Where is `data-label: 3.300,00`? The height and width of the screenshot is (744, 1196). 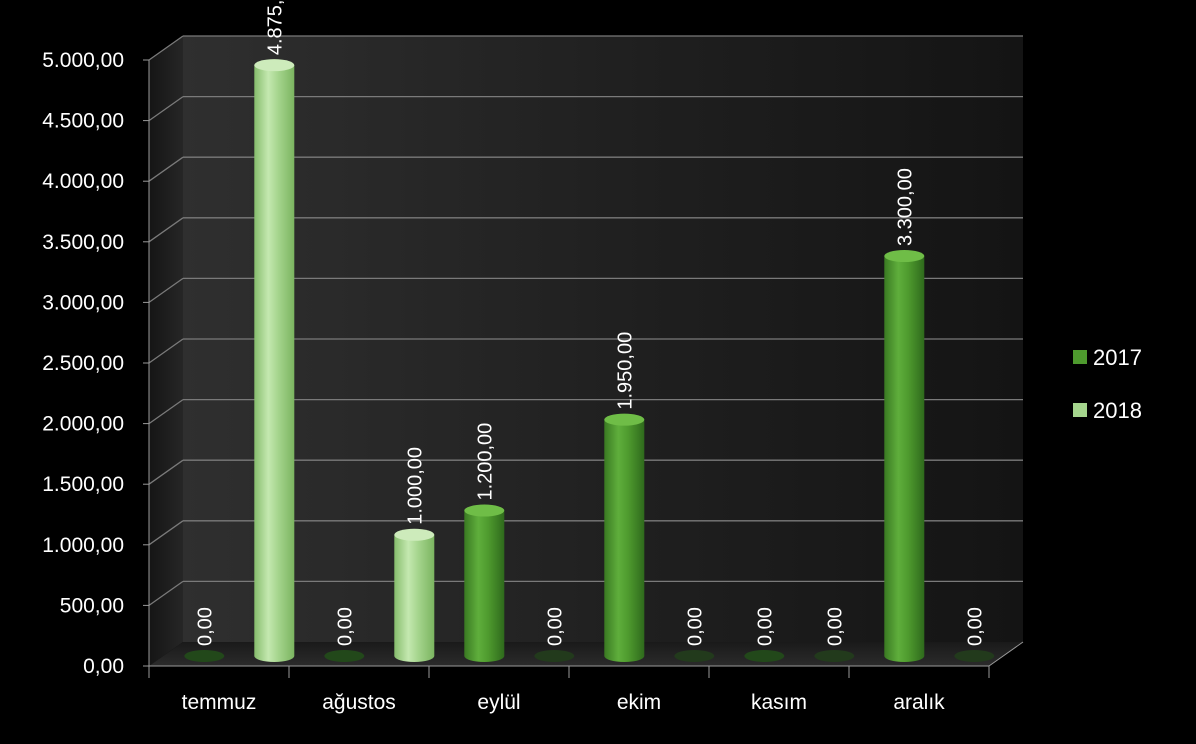 data-label: 3.300,00 is located at coordinates (905, 207).